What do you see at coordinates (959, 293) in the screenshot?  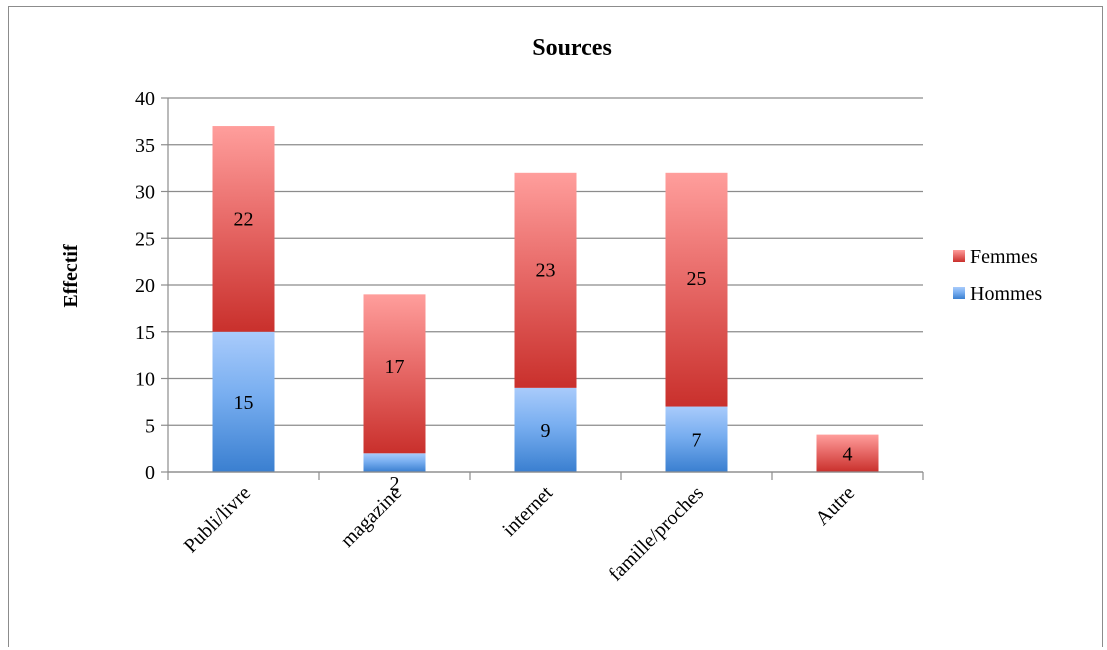 I see `legend-swatch-hommes` at bounding box center [959, 293].